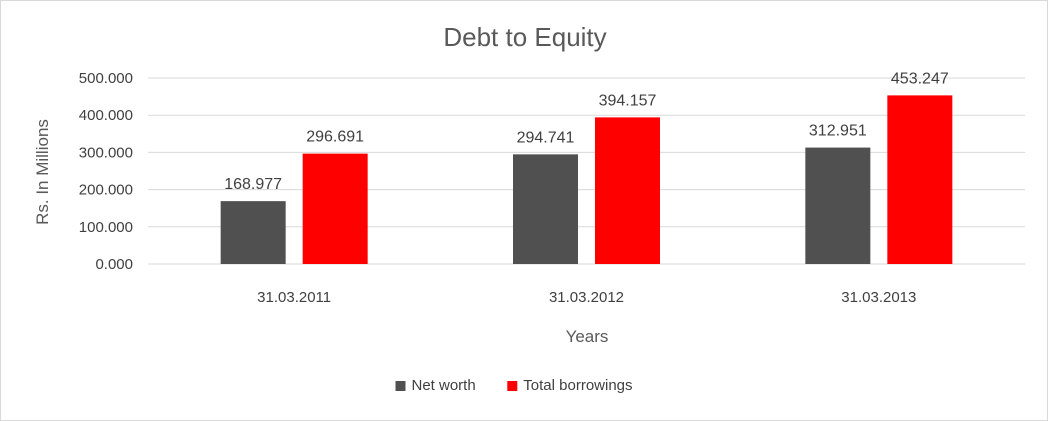 This screenshot has width=1048, height=421. What do you see at coordinates (587, 336) in the screenshot?
I see `x-axis-label: Years` at bounding box center [587, 336].